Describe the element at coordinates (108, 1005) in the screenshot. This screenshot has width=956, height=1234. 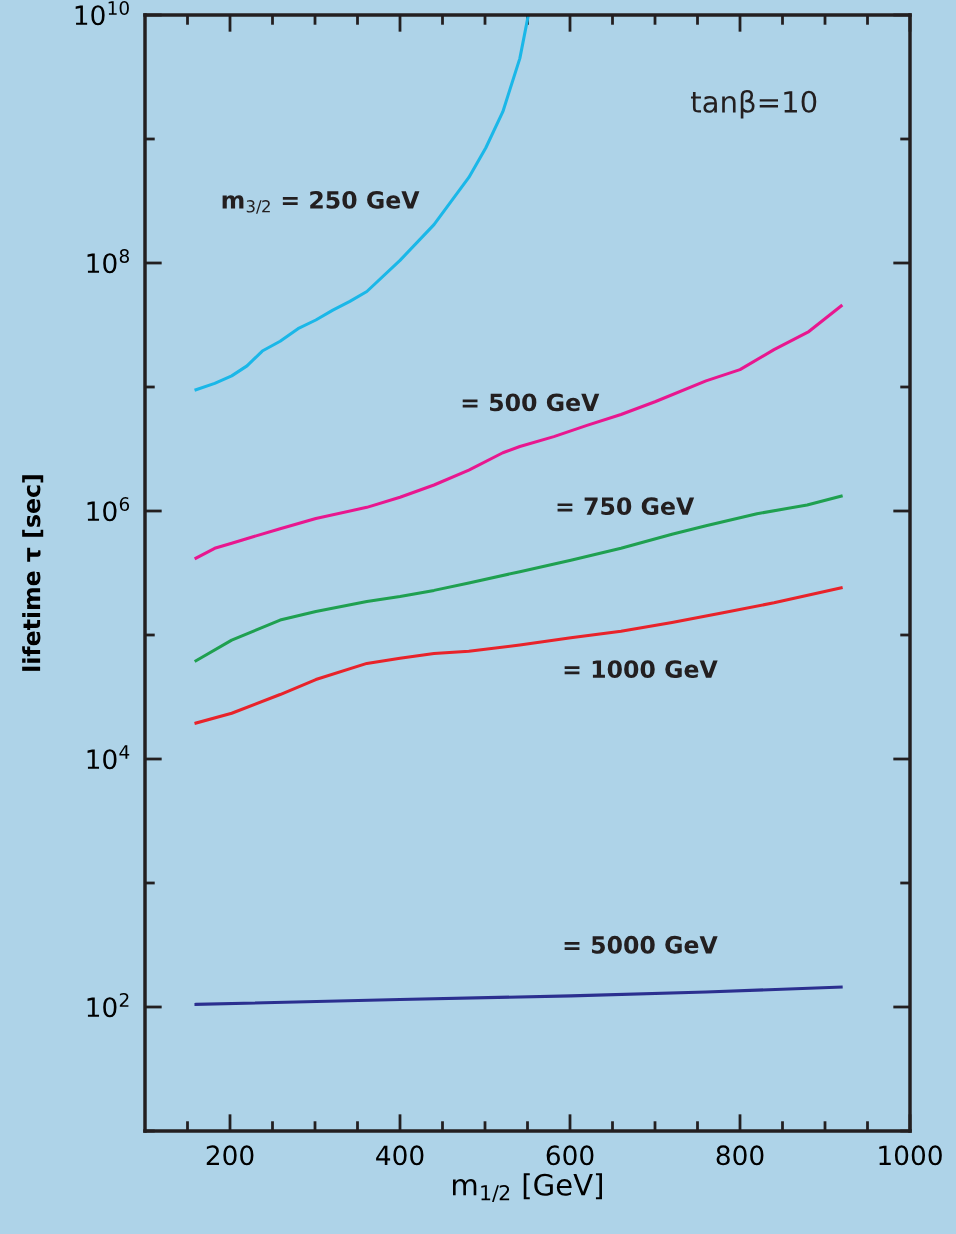
I see `y-tick-label: 10$^{2}$` at that location.